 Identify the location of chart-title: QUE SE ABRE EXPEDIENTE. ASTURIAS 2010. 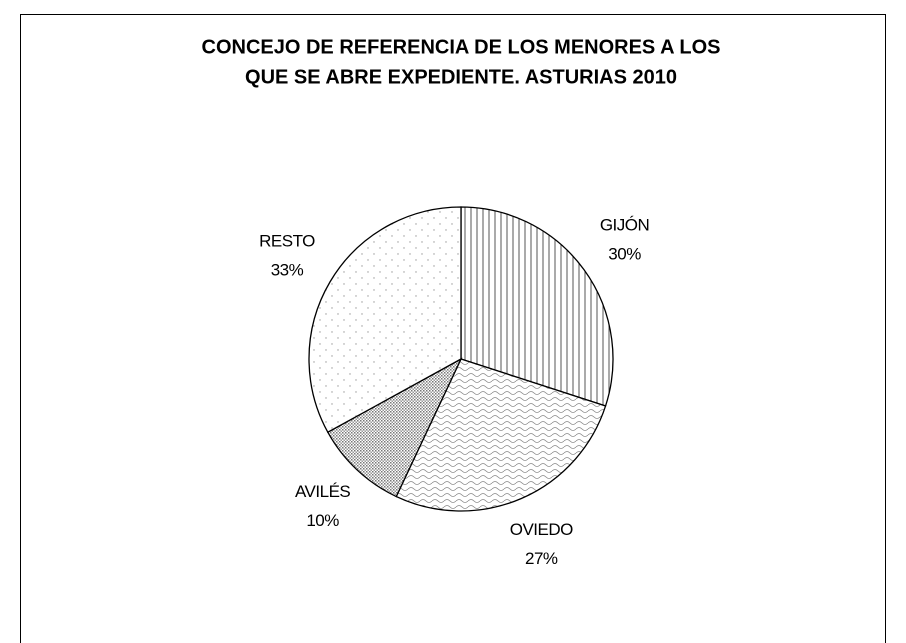
(461, 77).